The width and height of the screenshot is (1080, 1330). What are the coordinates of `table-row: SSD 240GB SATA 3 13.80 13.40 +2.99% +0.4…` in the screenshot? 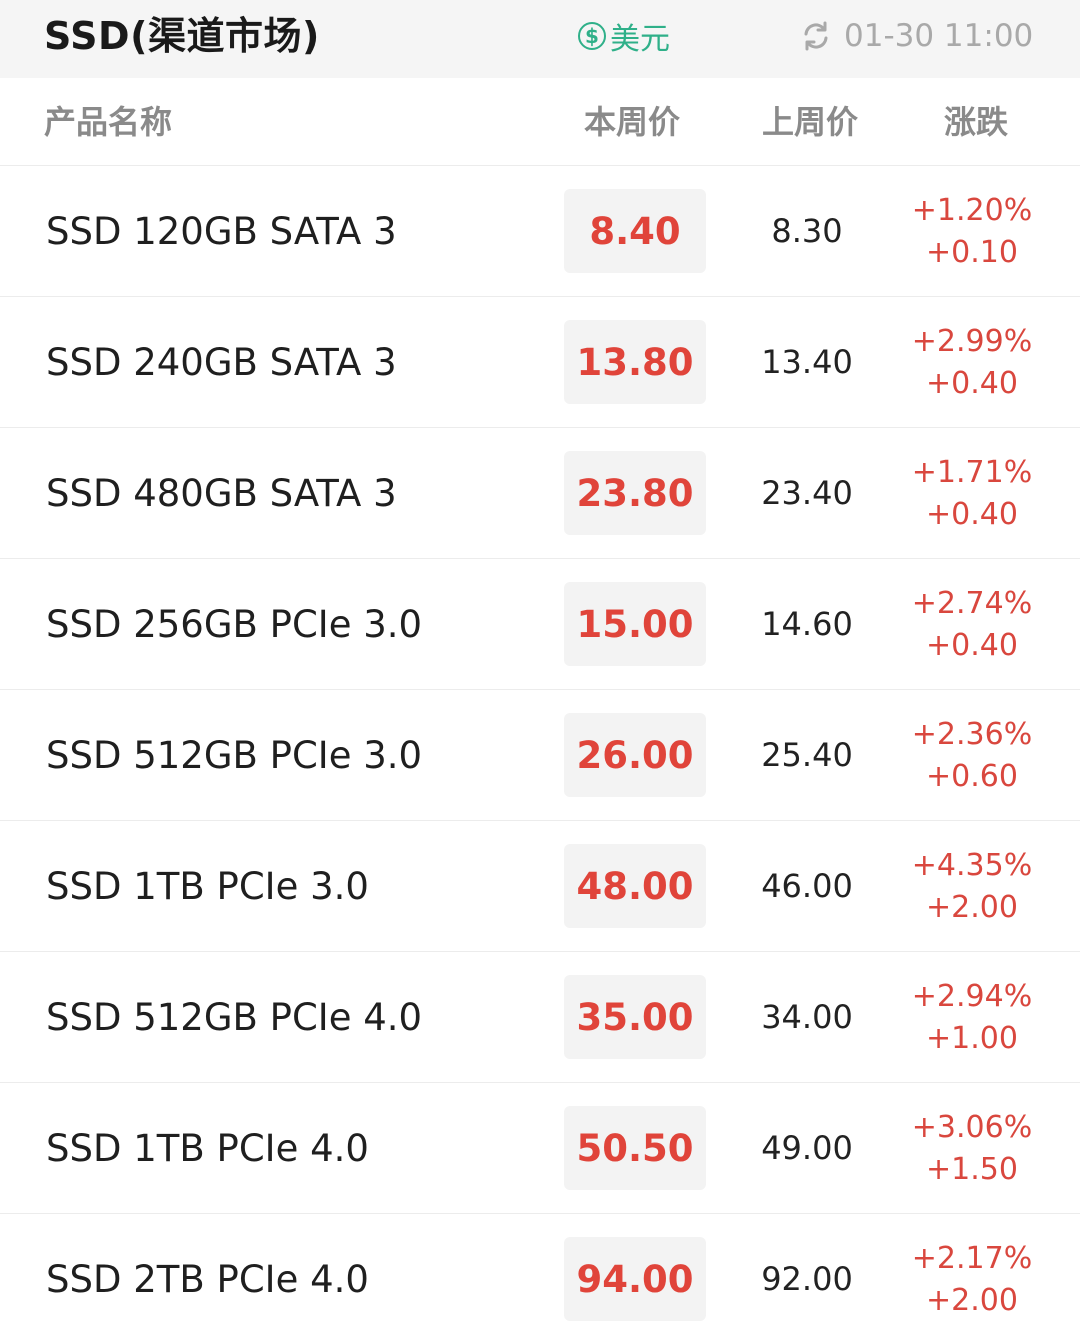 It's located at (540, 362).